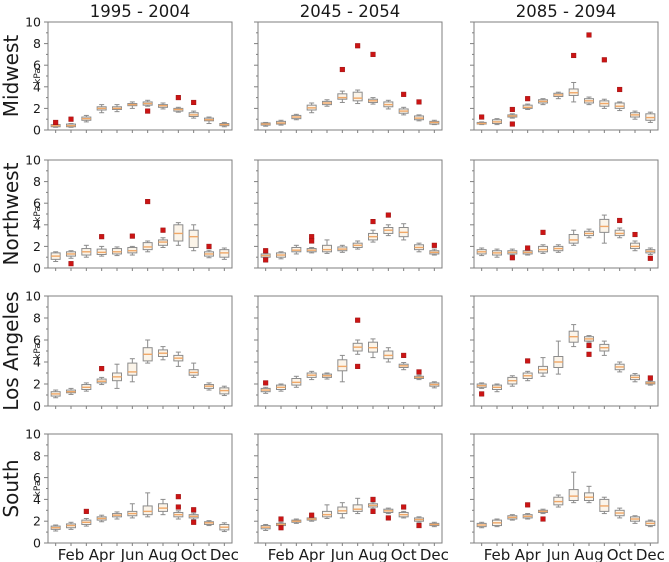 This screenshot has height=562, width=669. What do you see at coordinates (33, 22) in the screenshot?
I see `y-tick-label: 10` at bounding box center [33, 22].